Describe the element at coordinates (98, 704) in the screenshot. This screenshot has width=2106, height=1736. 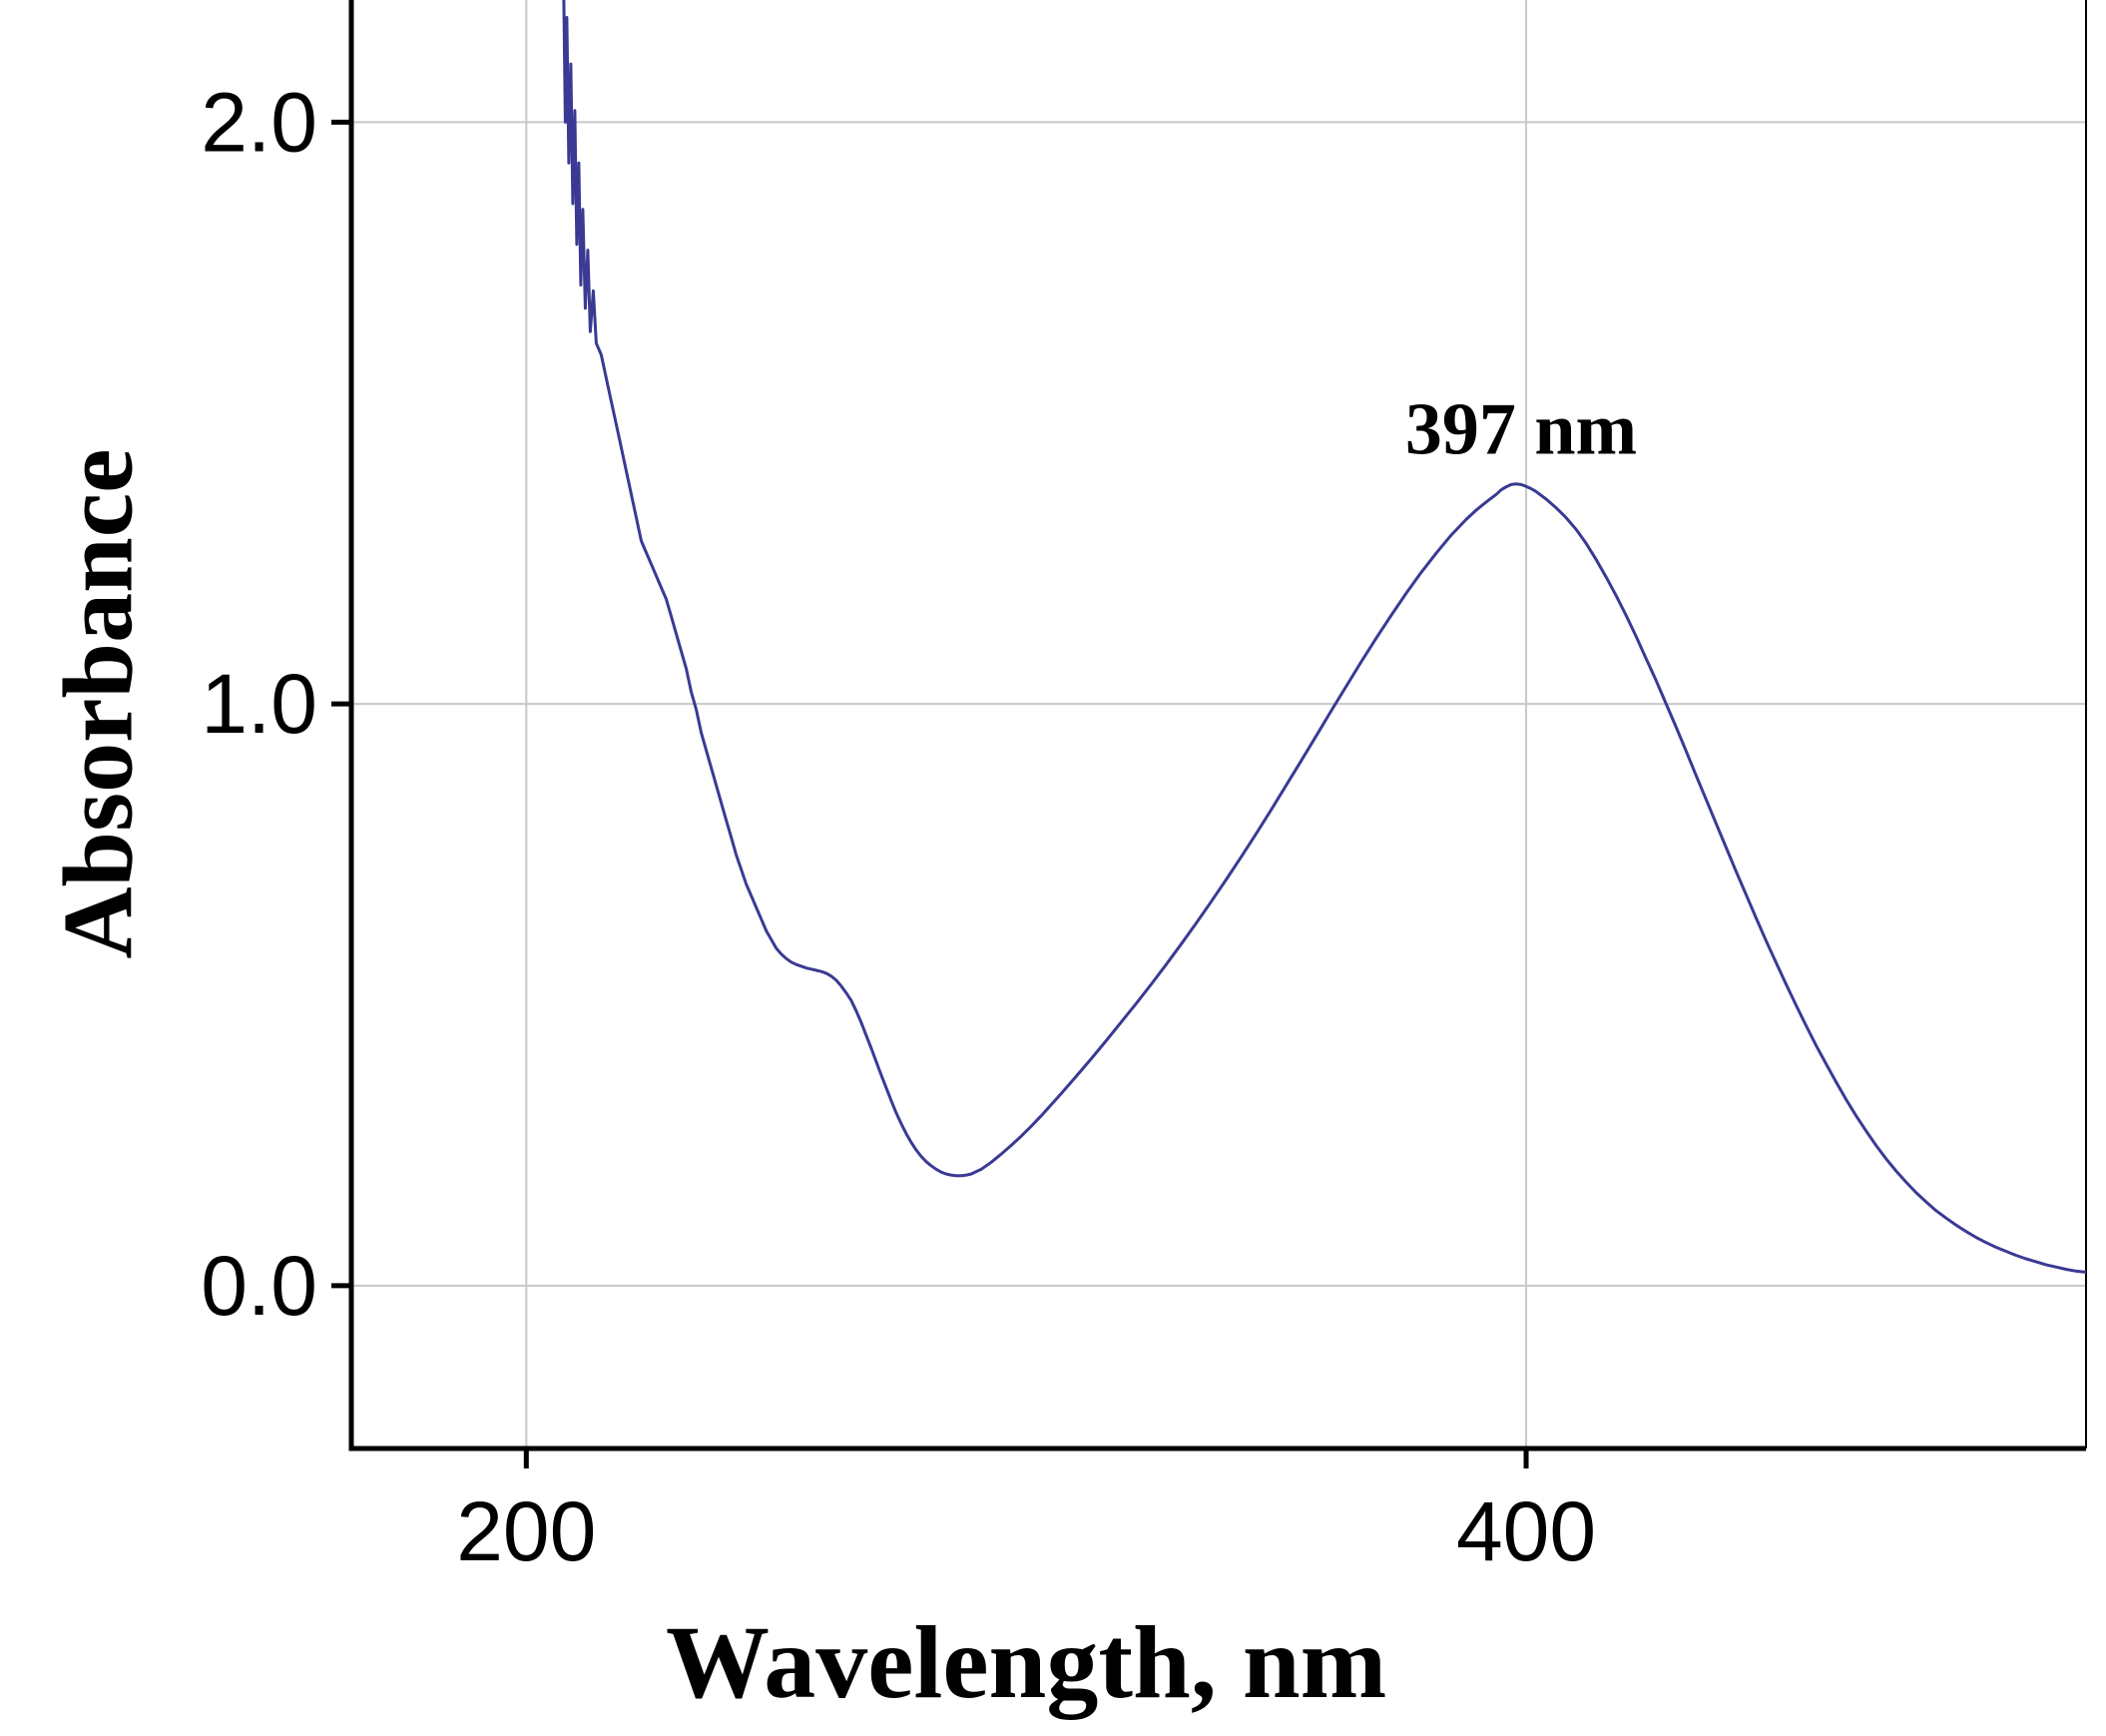
I see `y-axis-label: Absorbance` at that location.